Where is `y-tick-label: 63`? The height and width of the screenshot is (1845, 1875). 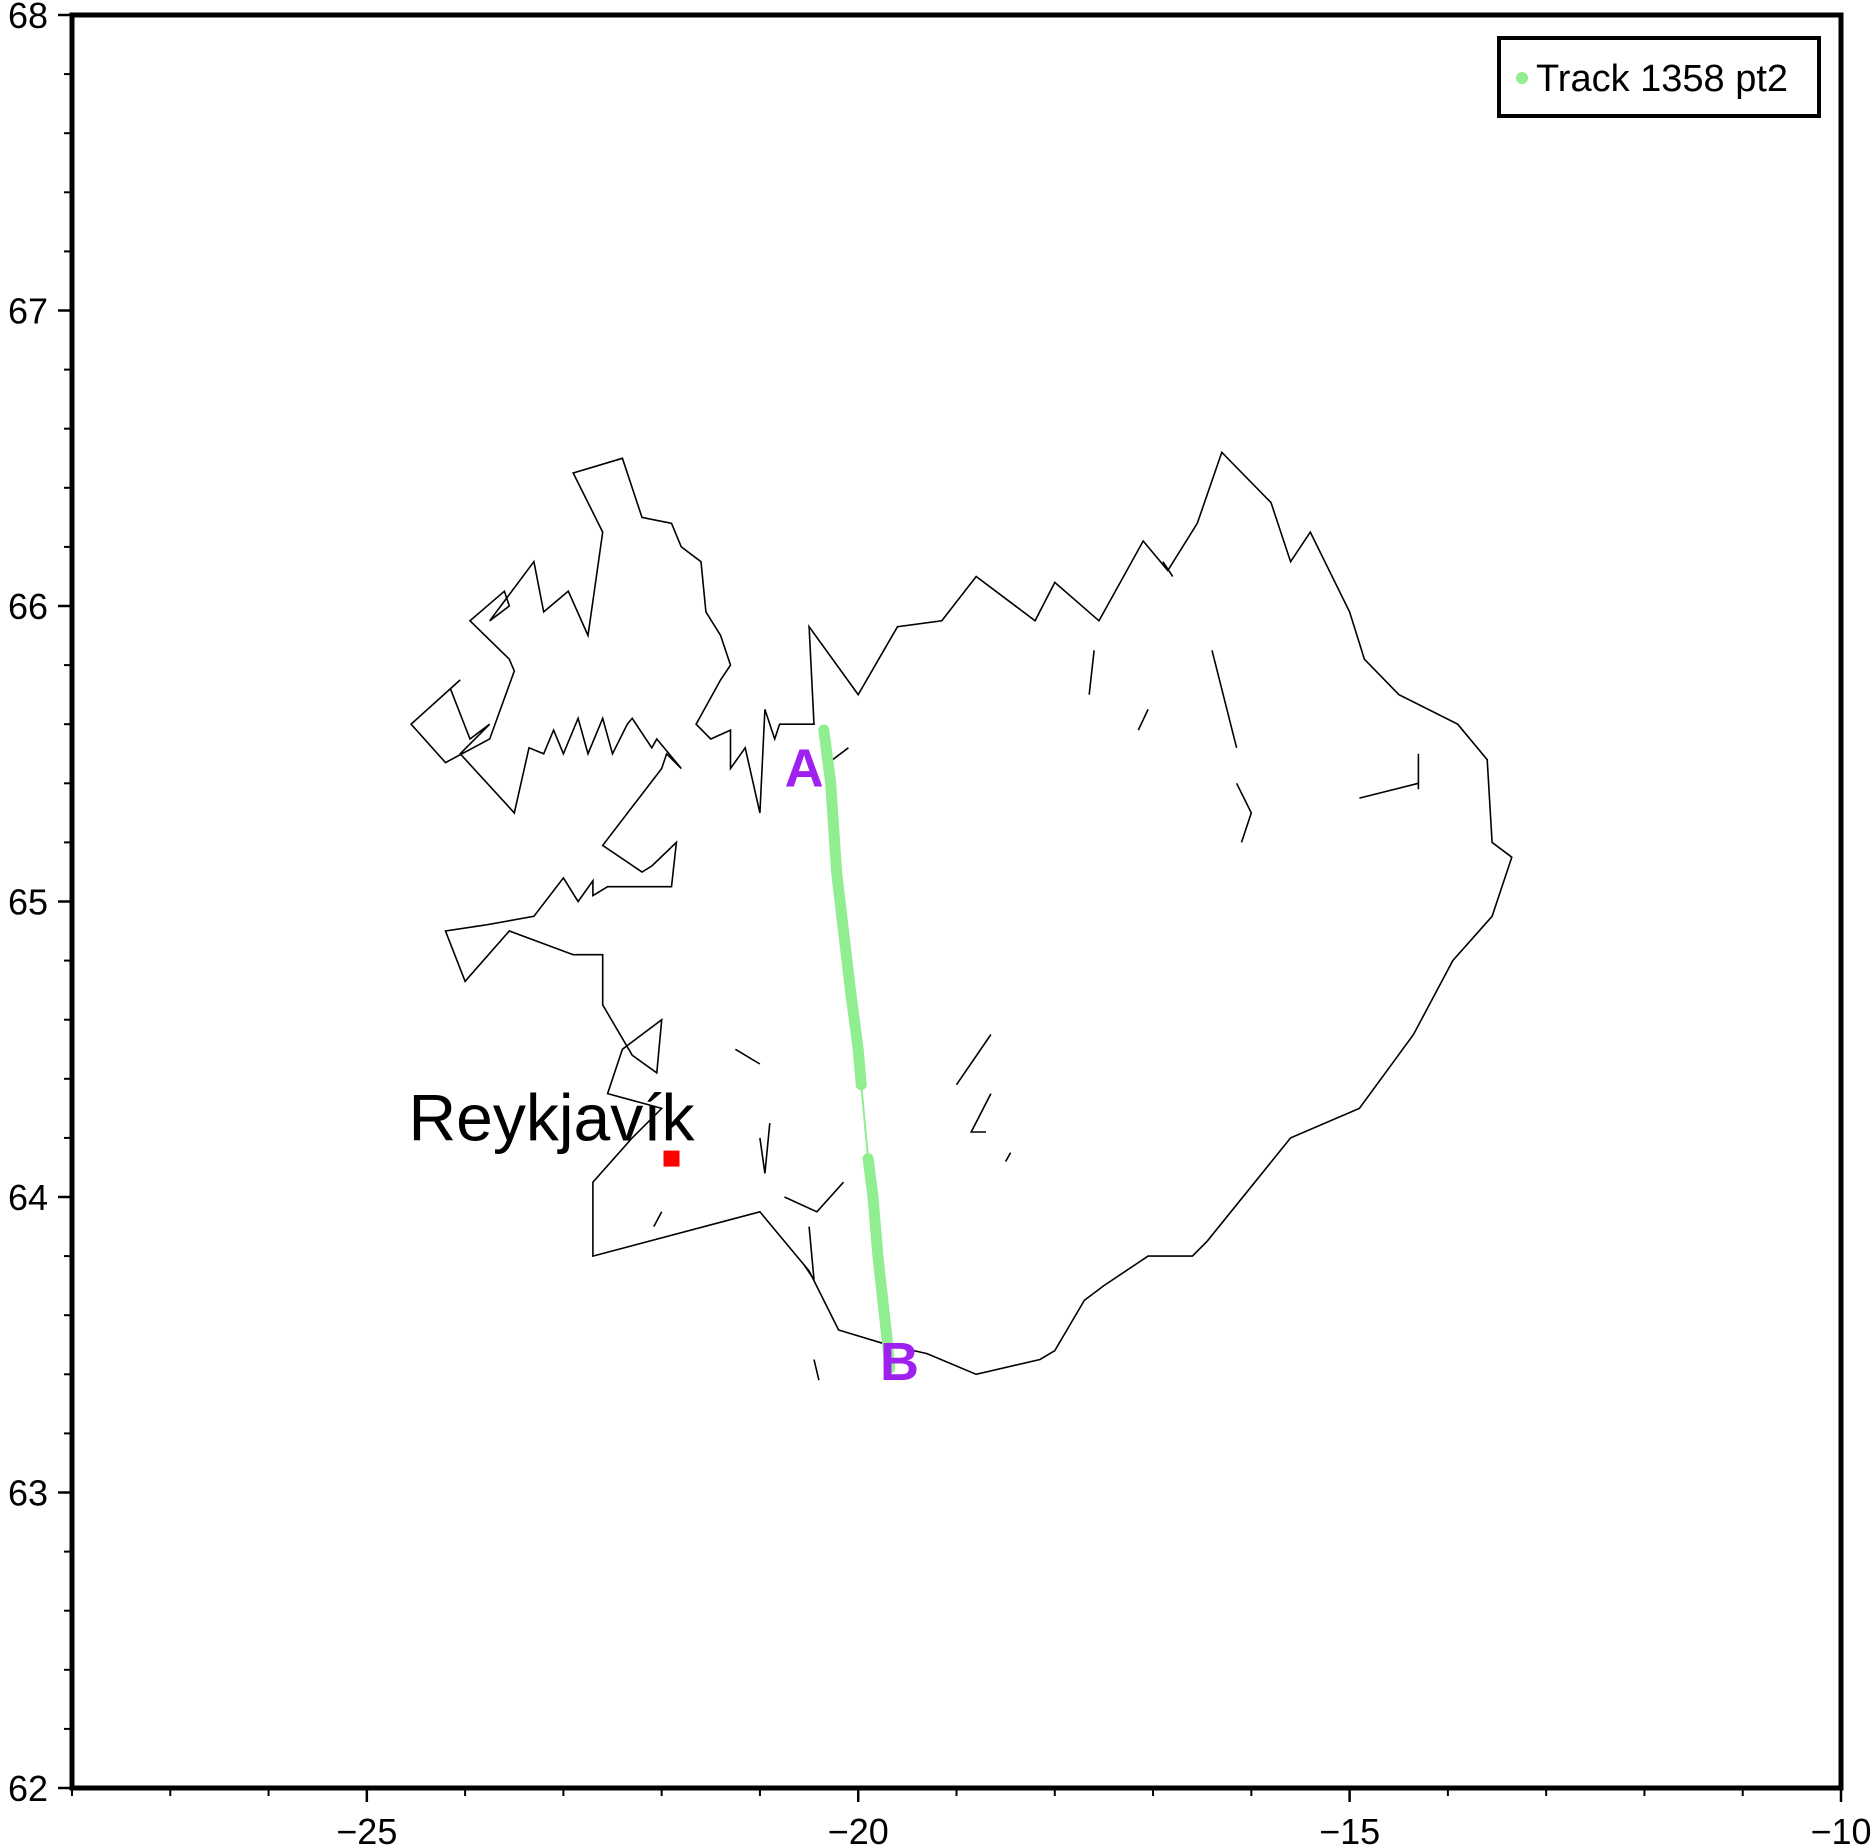 y-tick-label: 63 is located at coordinates (28, 1493).